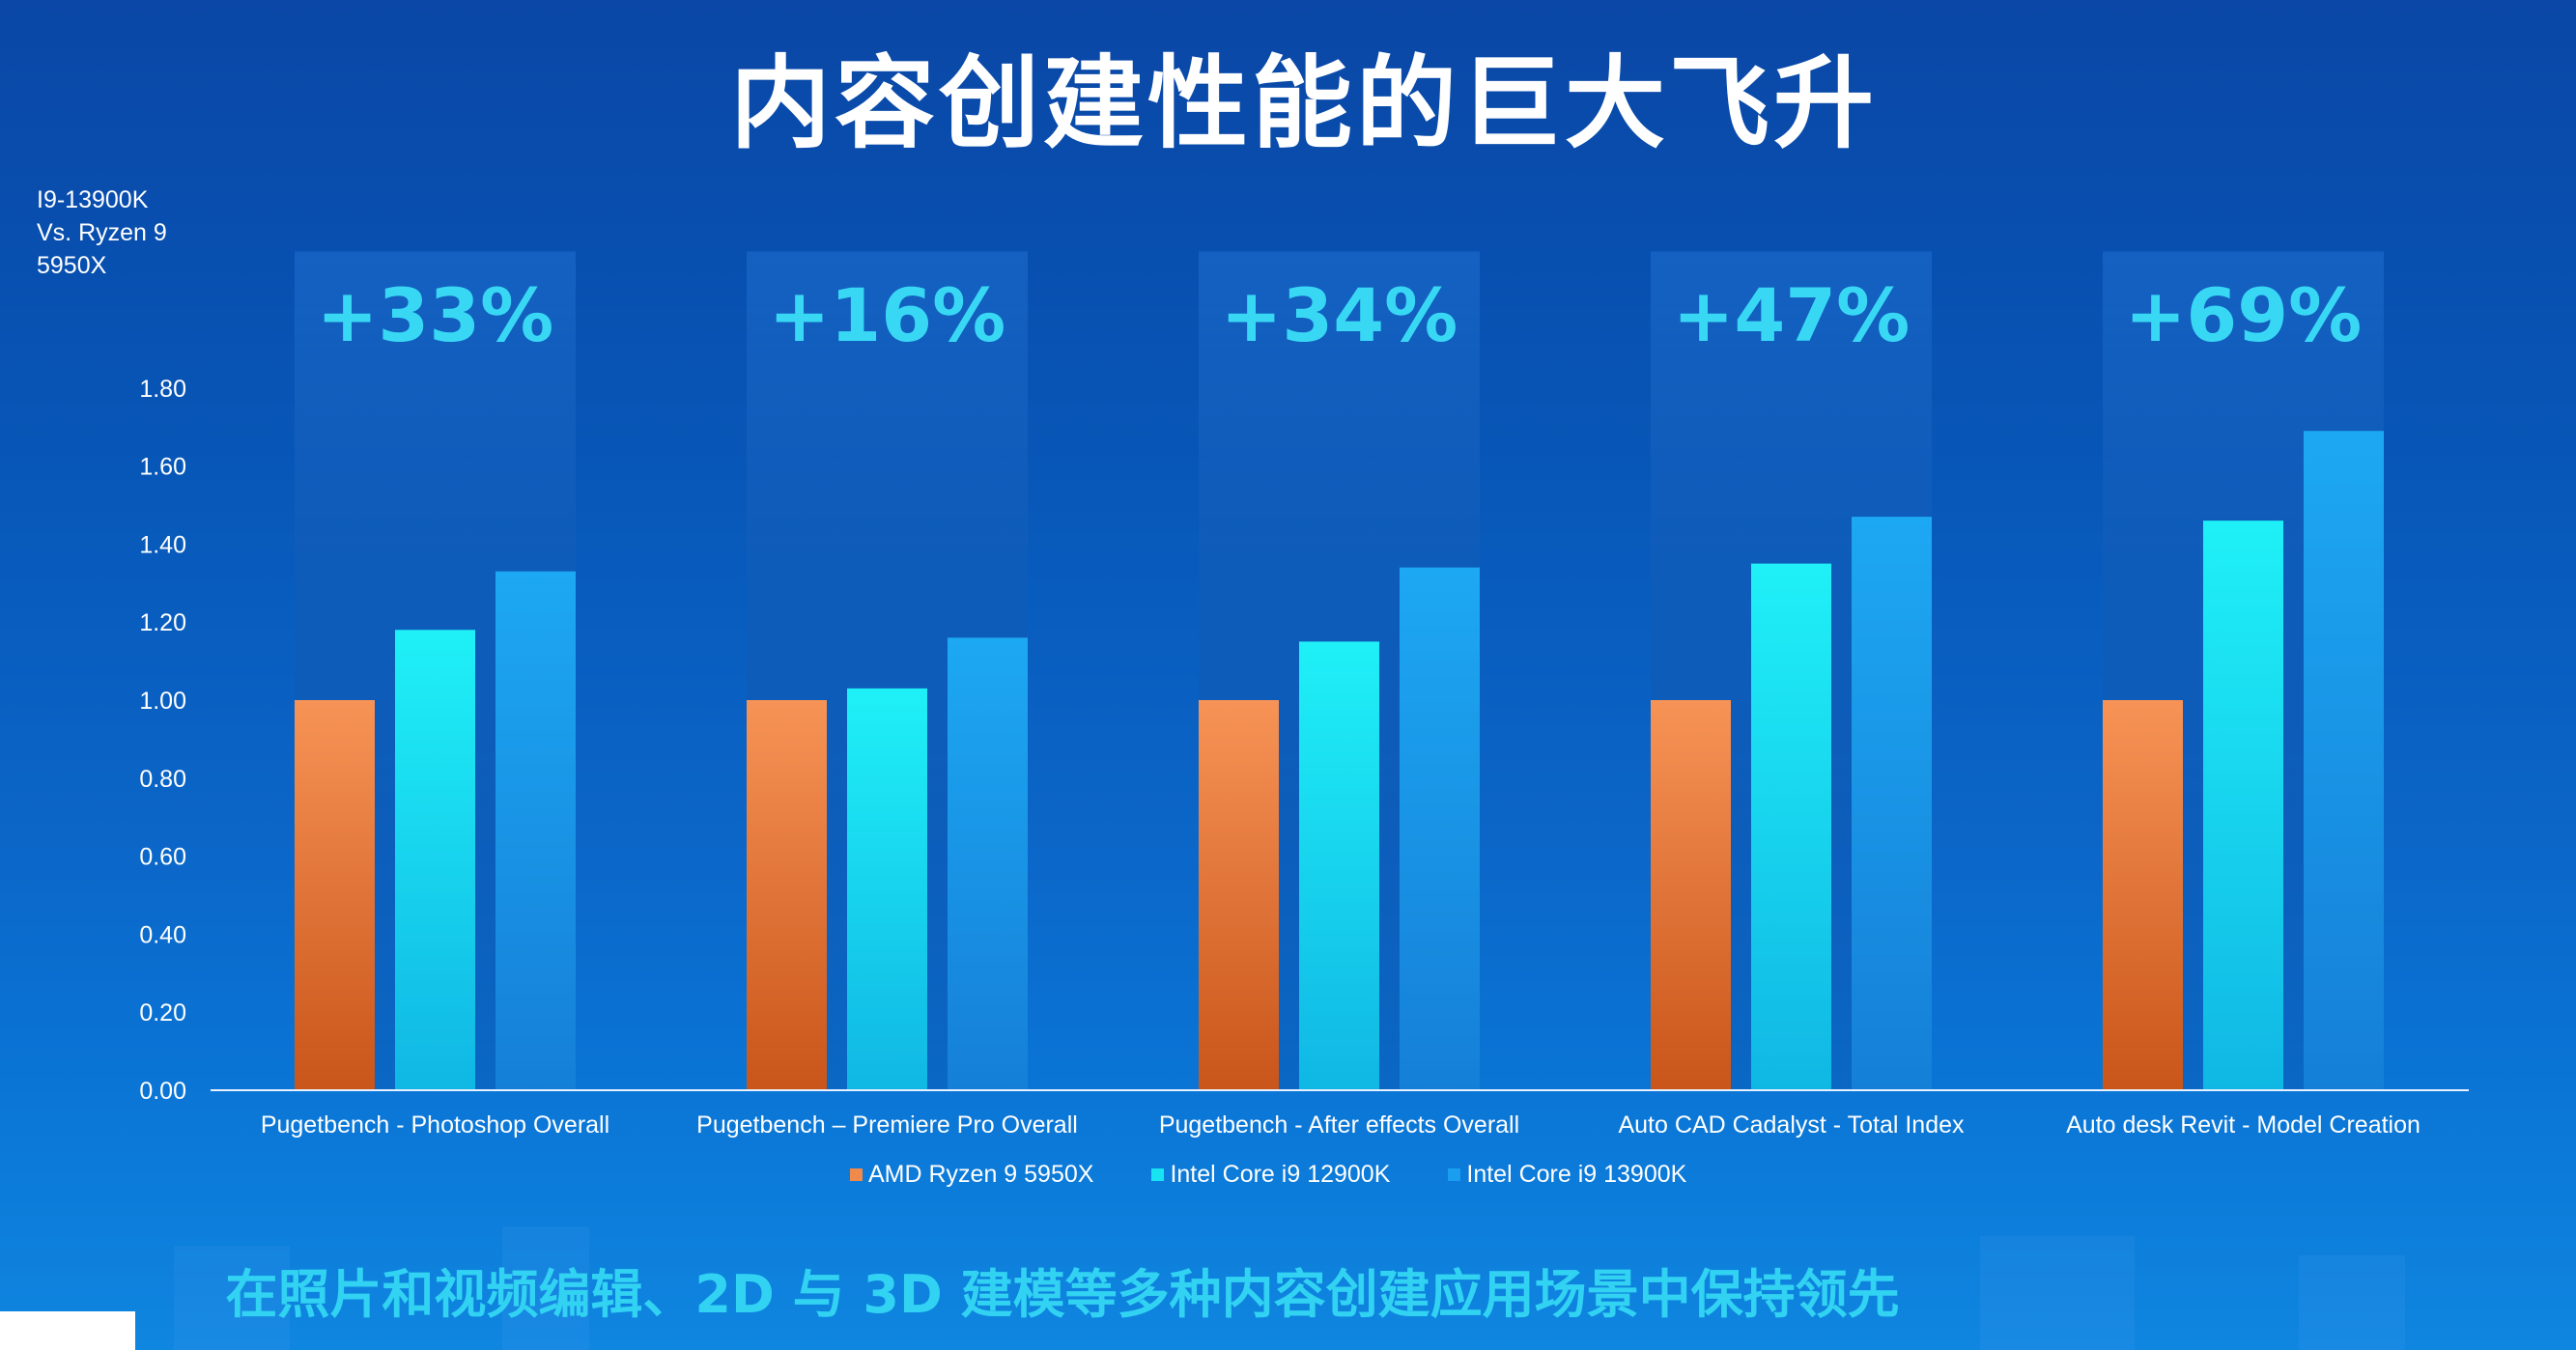  Describe the element at coordinates (162, 701) in the screenshot. I see `y-tick-label: 1.00` at that location.